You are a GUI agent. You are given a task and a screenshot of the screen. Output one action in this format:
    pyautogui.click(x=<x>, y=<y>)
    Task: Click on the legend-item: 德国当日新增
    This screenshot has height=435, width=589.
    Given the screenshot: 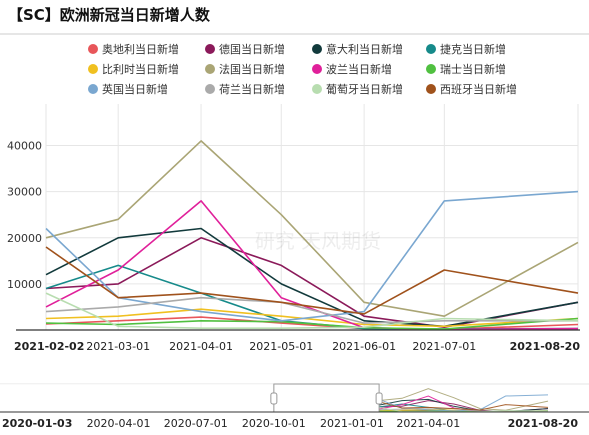 What is the action you would take?
    pyautogui.click(x=245, y=49)
    